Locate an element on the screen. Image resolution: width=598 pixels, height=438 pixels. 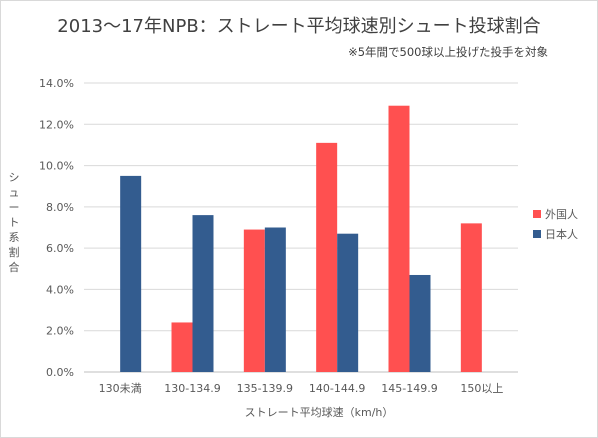
legend-swatch-foreign is located at coordinates (537, 214).